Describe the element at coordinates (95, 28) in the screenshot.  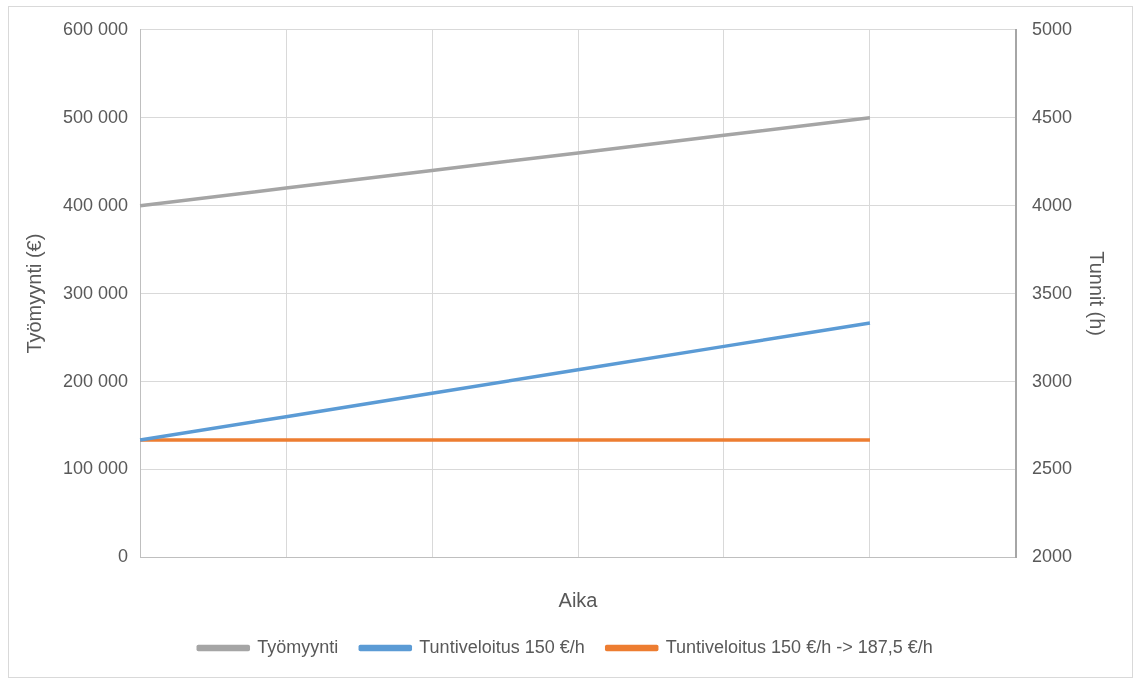
I see `y-tick-label: 600 000` at that location.